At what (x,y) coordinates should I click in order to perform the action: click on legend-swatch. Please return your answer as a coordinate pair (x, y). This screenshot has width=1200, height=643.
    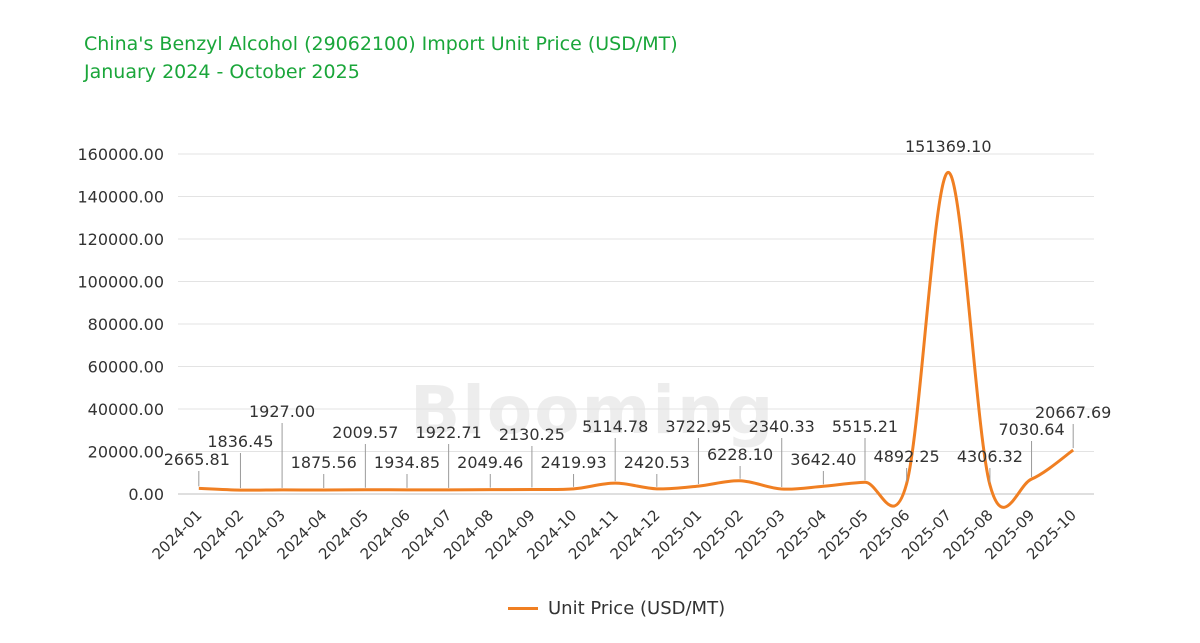
    Looking at the image, I should click on (523, 608).